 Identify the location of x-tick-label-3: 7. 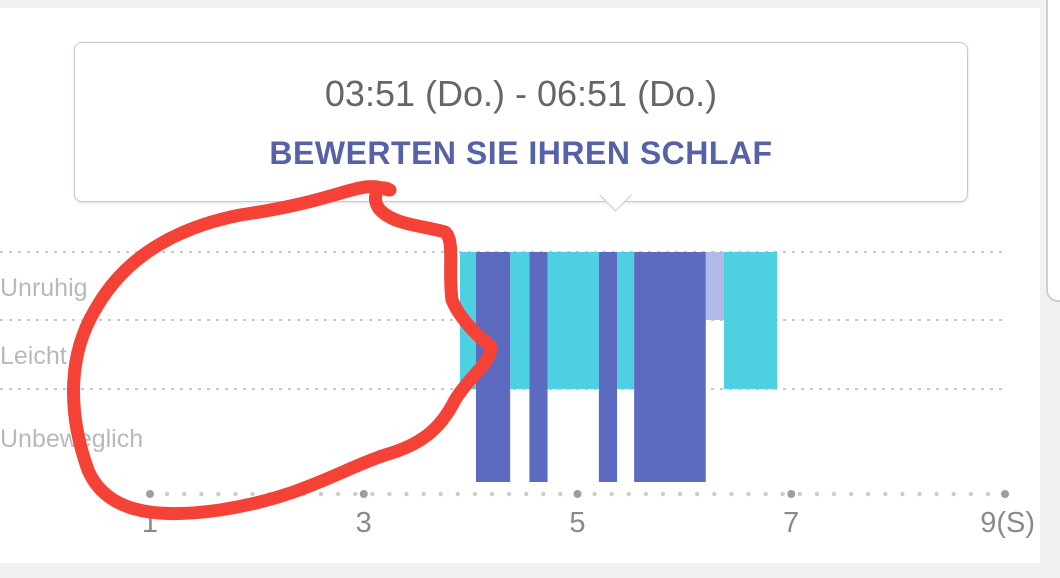
(791, 523).